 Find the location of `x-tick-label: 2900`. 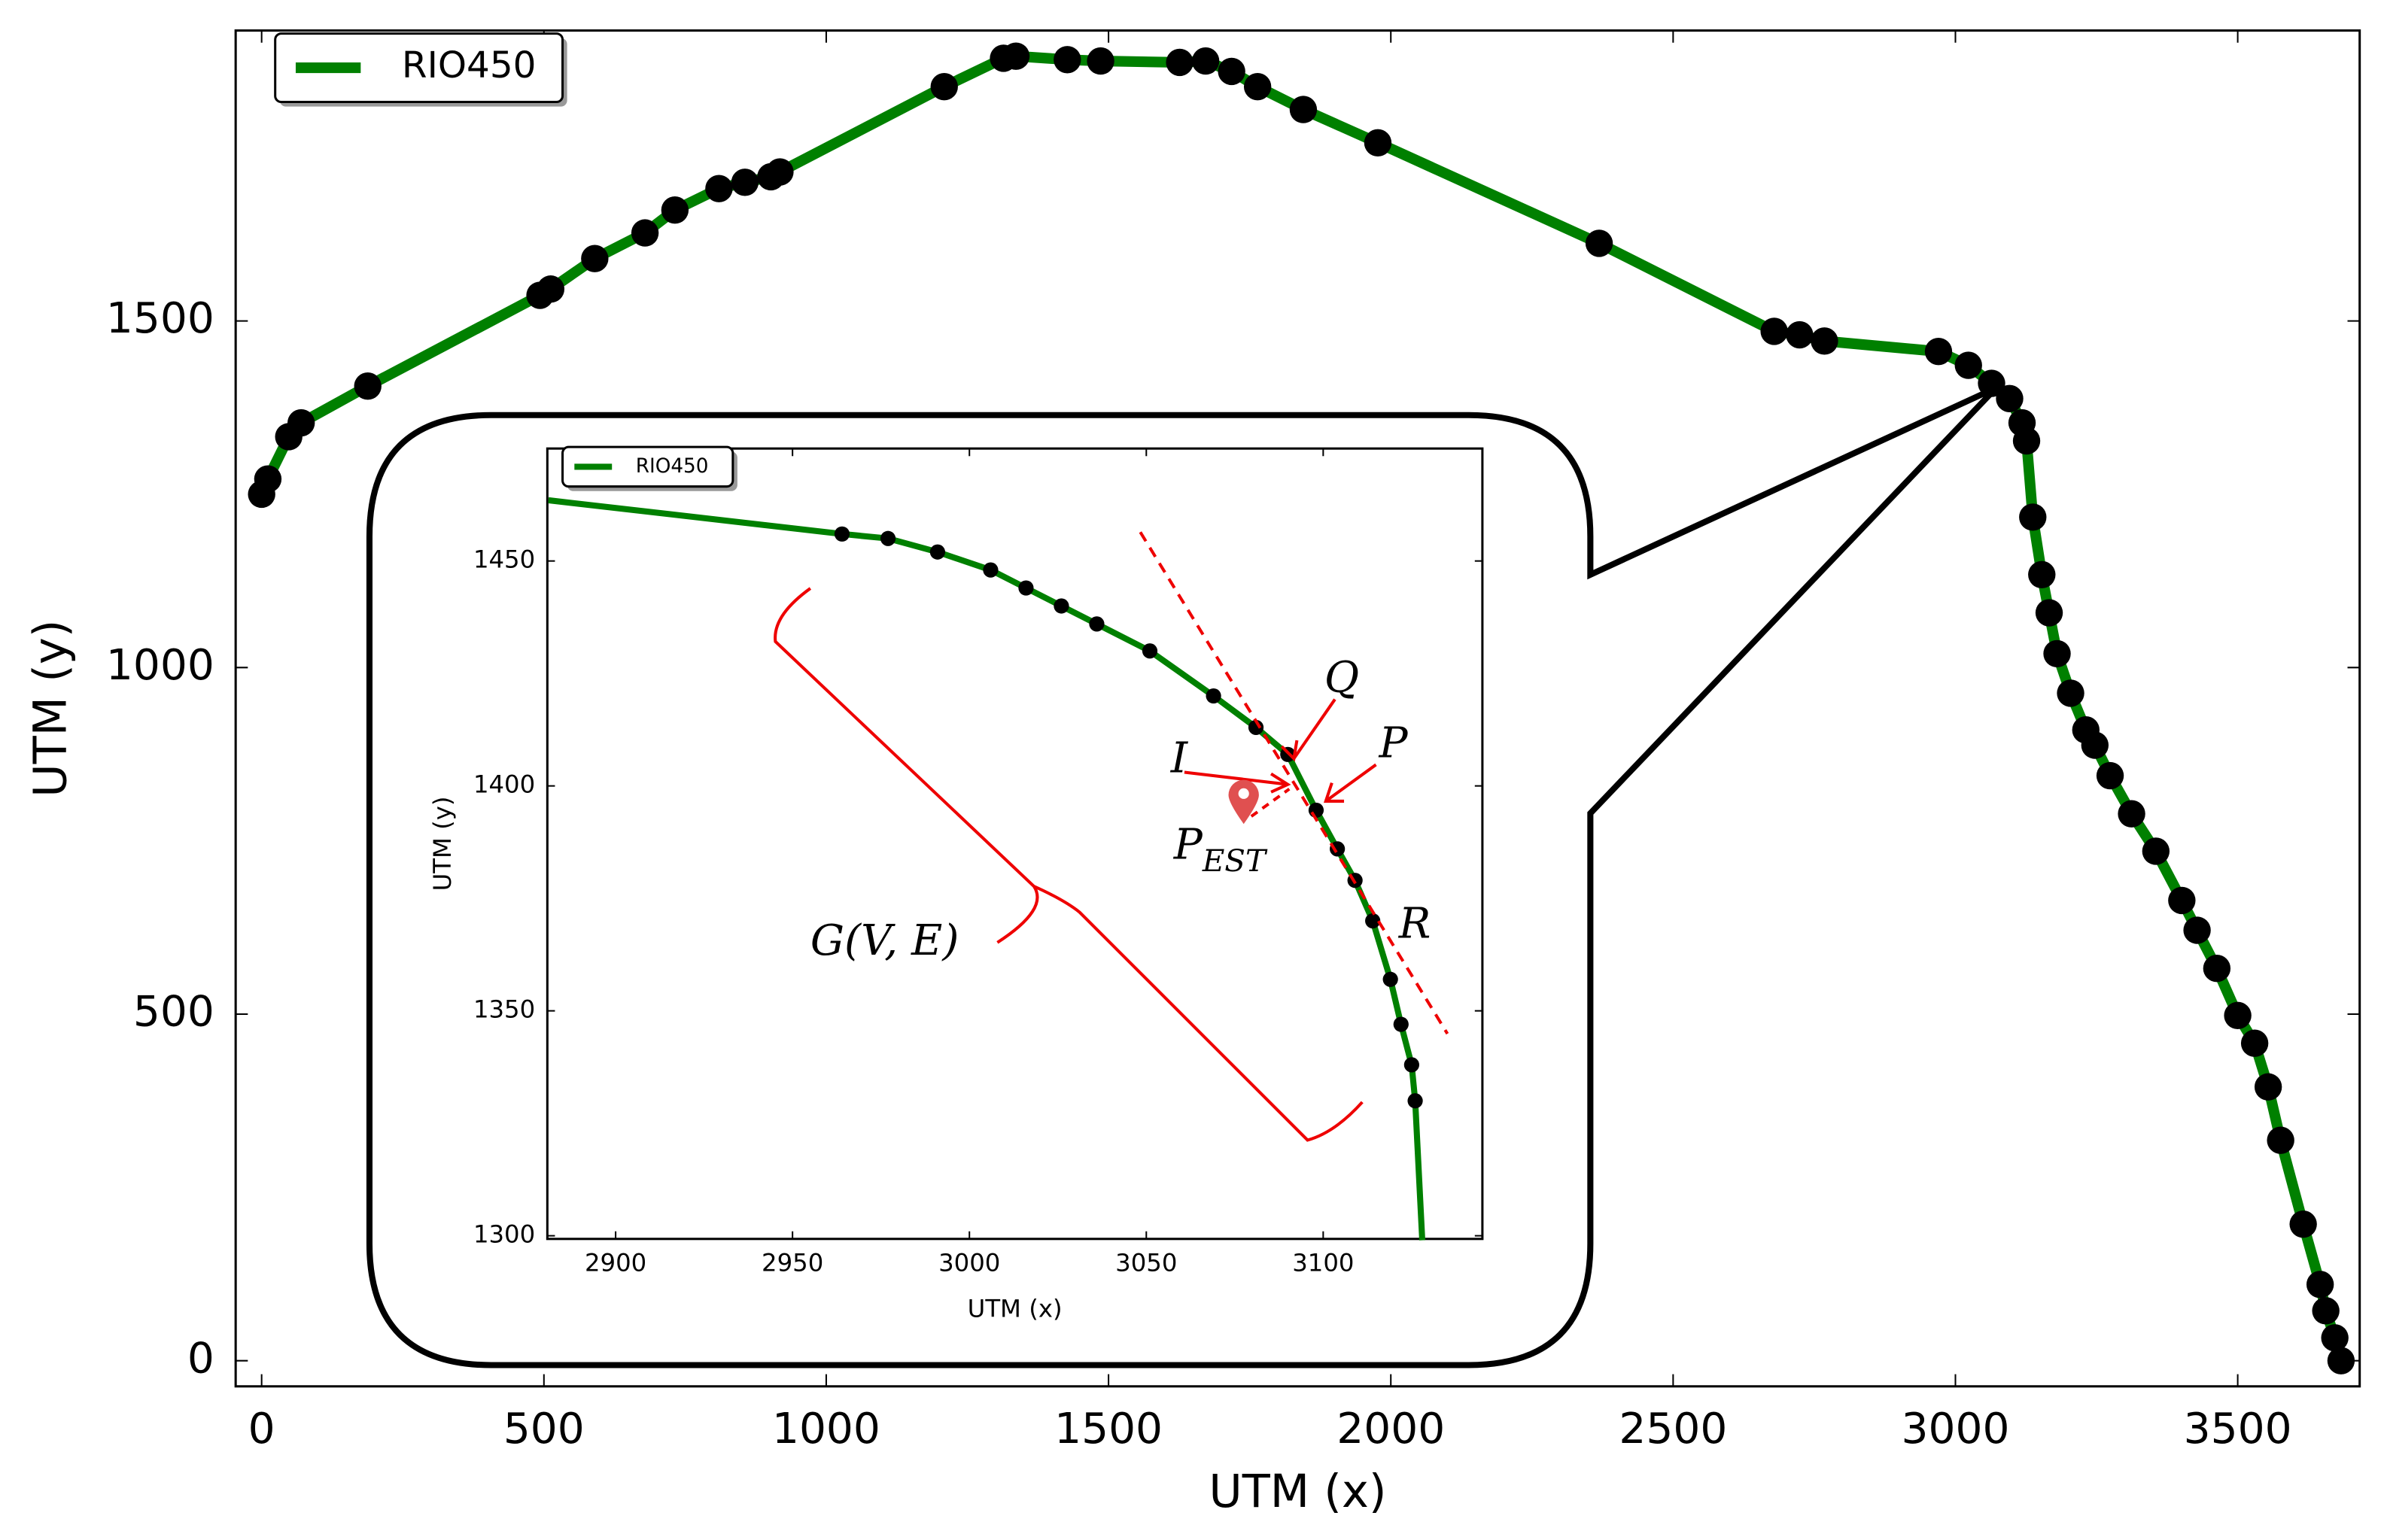

x-tick-label: 2900 is located at coordinates (615, 1263).